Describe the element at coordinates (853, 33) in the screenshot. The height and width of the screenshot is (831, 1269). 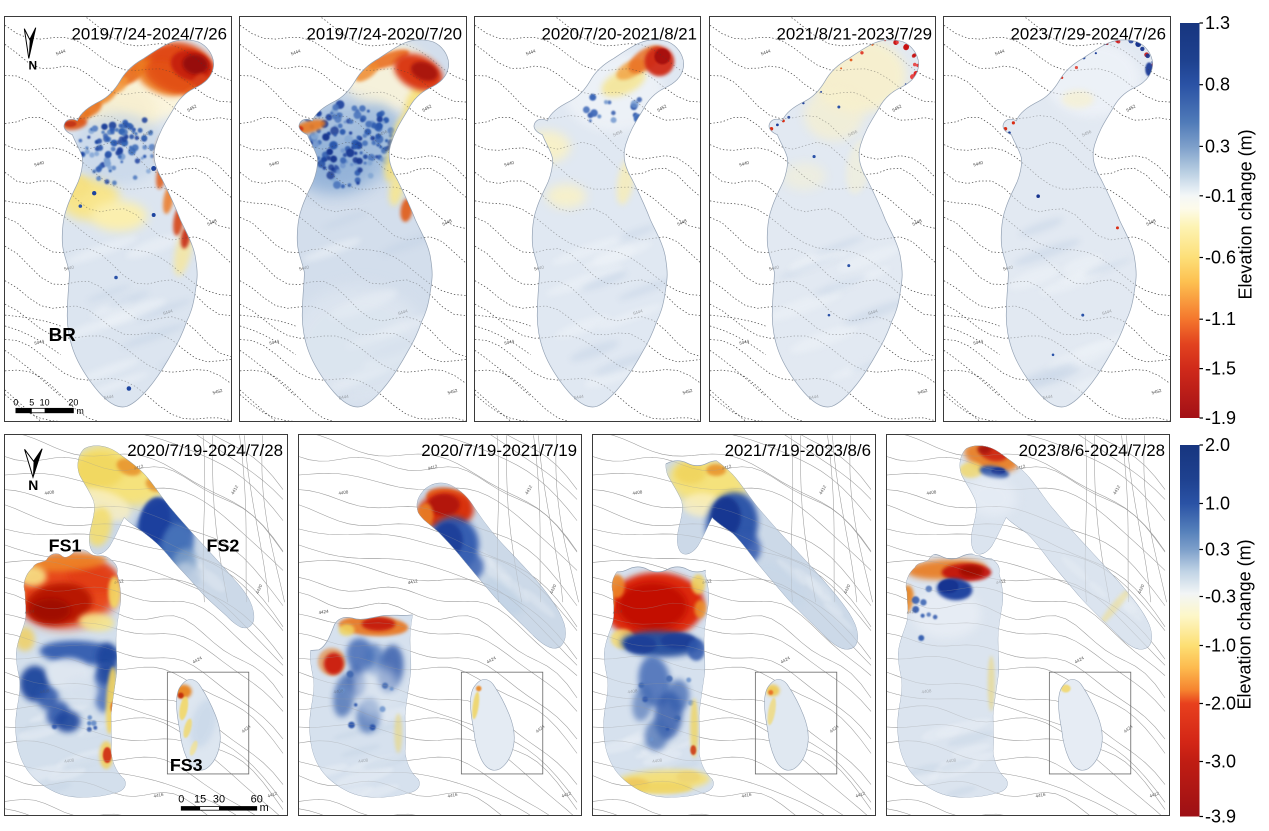
I see `svg-text: 2021/8/21-2023/7/29` at that location.